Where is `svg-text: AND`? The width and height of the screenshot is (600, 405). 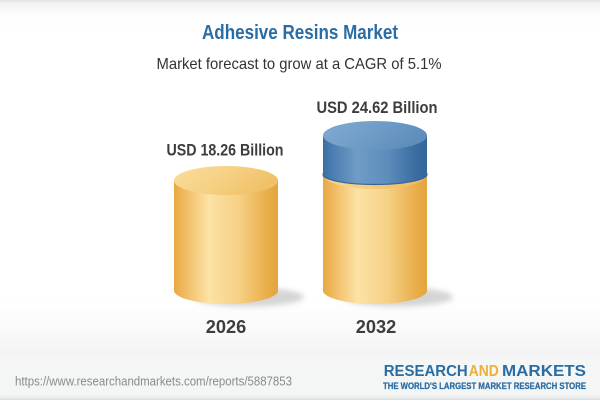 svg-text: AND is located at coordinates (484, 371).